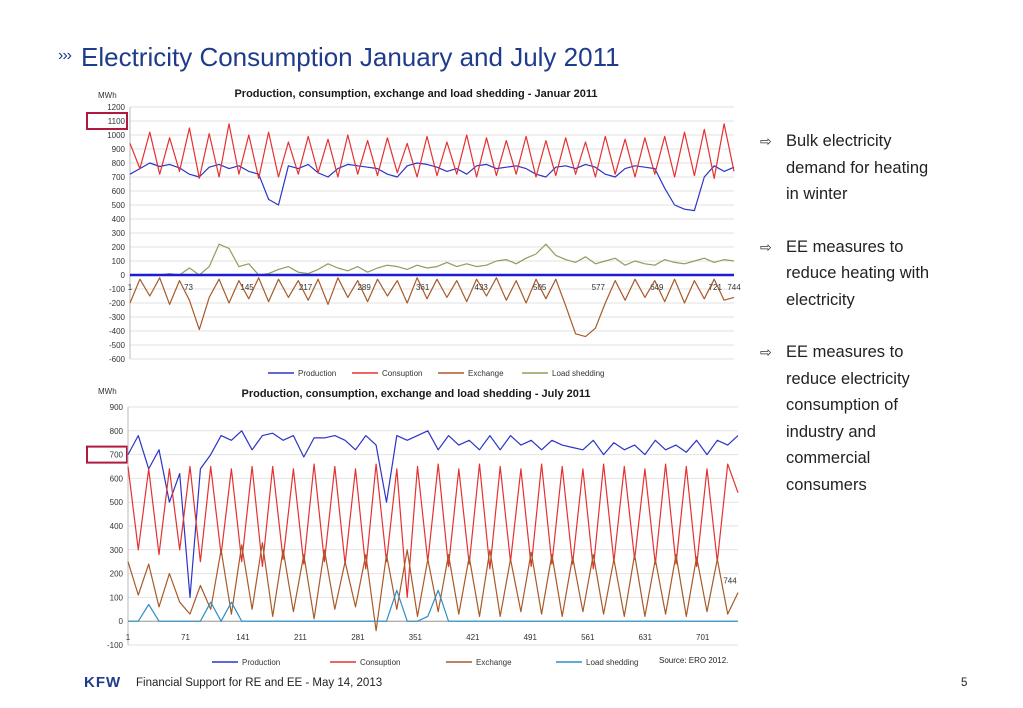  Describe the element at coordinates (716, 287) in the screenshot. I see `x-tick-label: 721` at that location.